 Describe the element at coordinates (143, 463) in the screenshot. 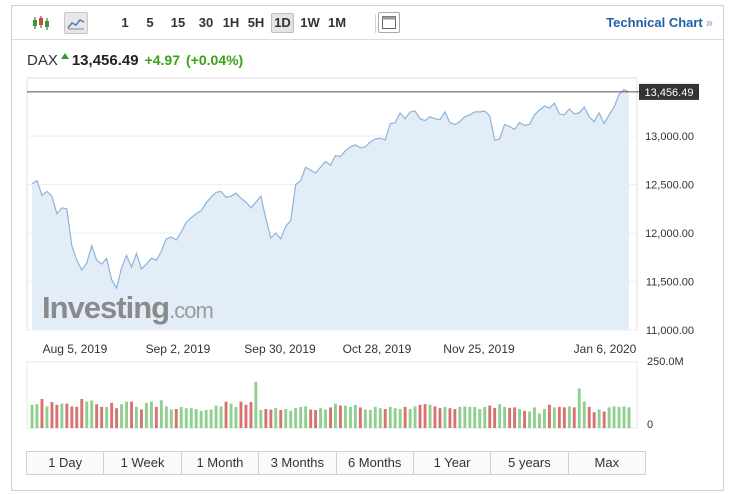

I see `range-1-week: 1 Week` at that location.